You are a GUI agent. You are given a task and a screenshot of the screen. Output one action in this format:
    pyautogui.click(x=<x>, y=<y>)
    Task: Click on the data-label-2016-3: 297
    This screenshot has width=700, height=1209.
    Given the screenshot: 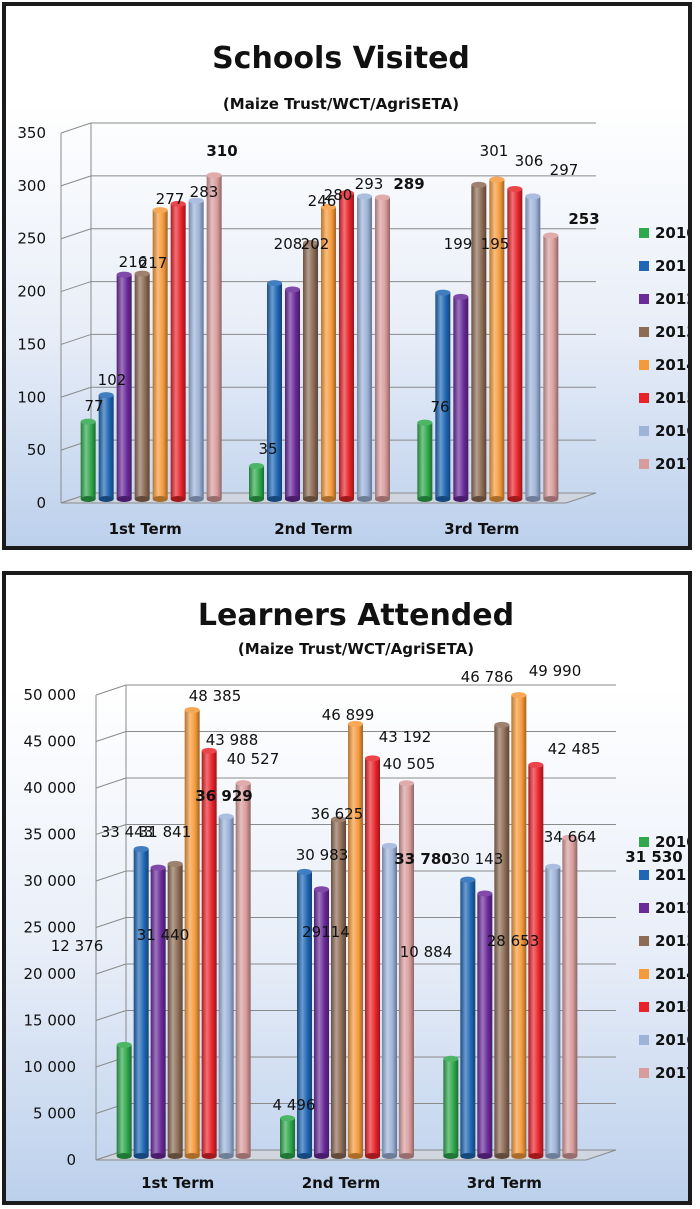 What is the action you would take?
    pyautogui.click(x=564, y=170)
    